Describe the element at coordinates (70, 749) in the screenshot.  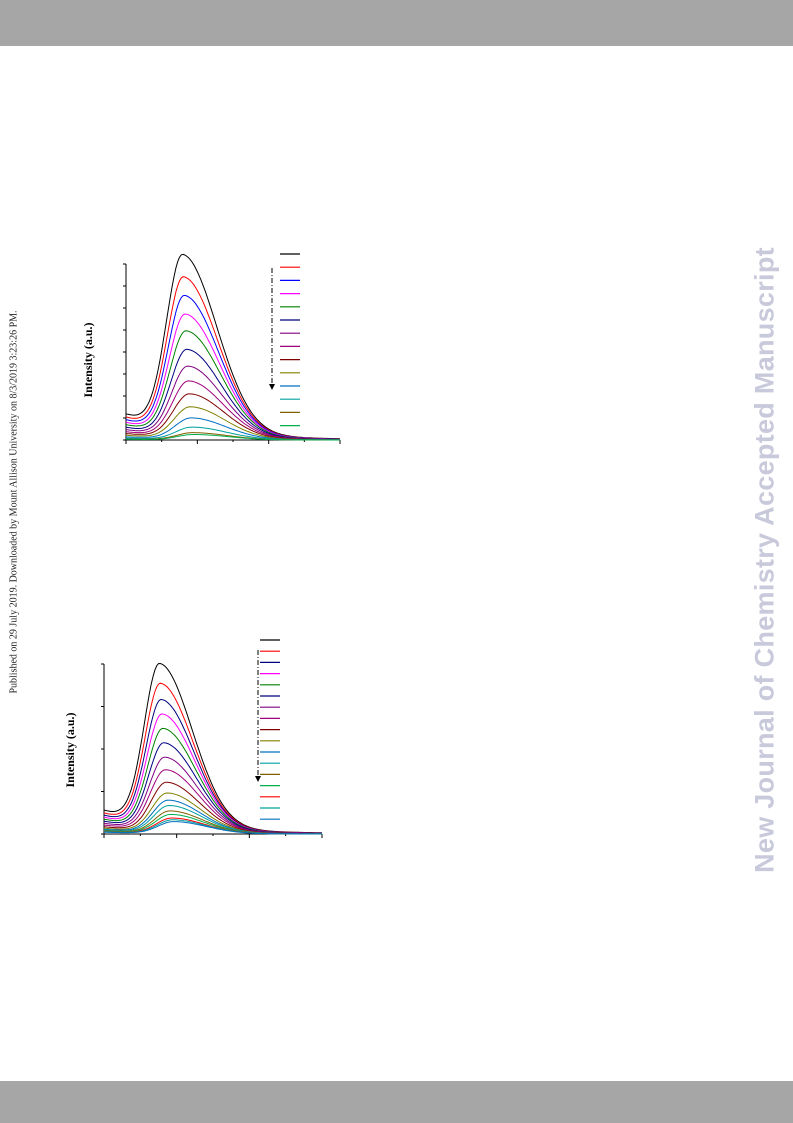
I see `figure-b-y-axis-title: Intensity (a.u.)` at that location.